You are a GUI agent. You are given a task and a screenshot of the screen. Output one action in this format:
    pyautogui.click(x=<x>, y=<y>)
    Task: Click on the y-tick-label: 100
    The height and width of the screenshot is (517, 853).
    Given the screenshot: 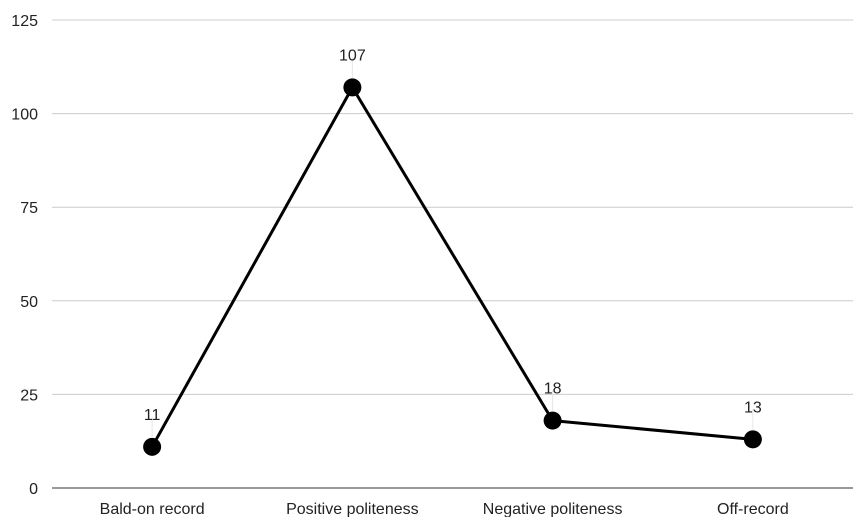 What is the action you would take?
    pyautogui.click(x=24, y=115)
    